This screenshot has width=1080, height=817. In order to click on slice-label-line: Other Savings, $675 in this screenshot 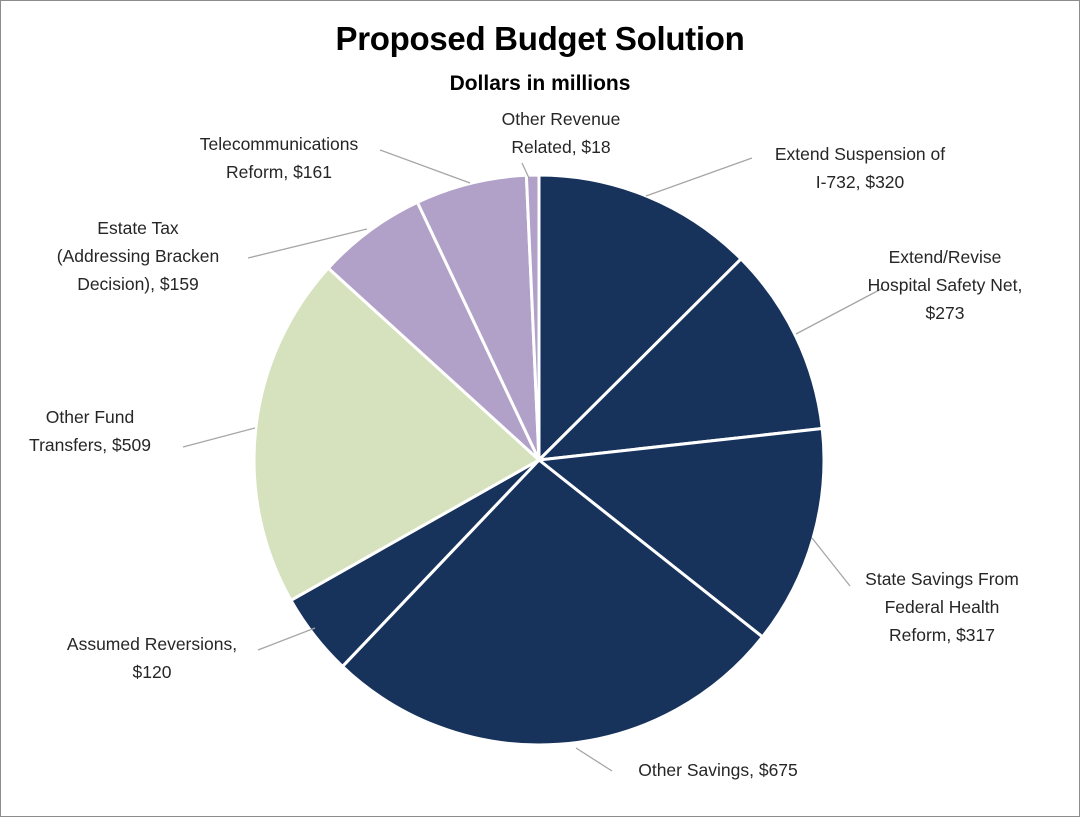, I will do `click(718, 770)`.